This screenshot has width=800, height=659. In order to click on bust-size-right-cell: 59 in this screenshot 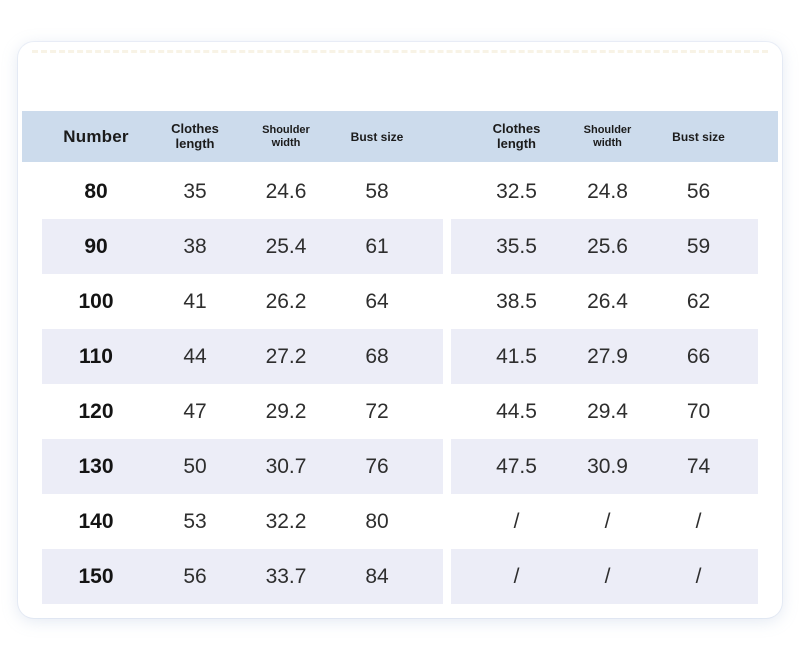, I will do `click(698, 246)`.